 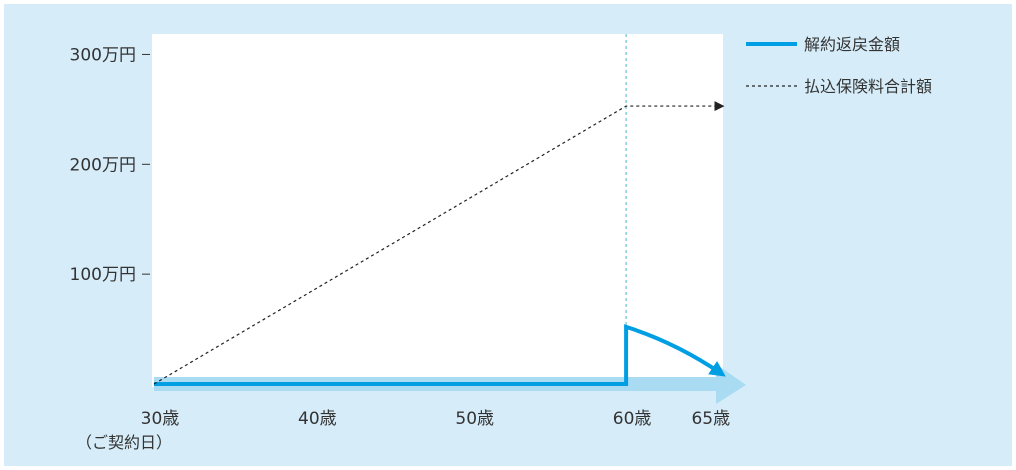 What do you see at coordinates (124, 442) in the screenshot?
I see `x-start-sublabel: （ご契約日）` at bounding box center [124, 442].